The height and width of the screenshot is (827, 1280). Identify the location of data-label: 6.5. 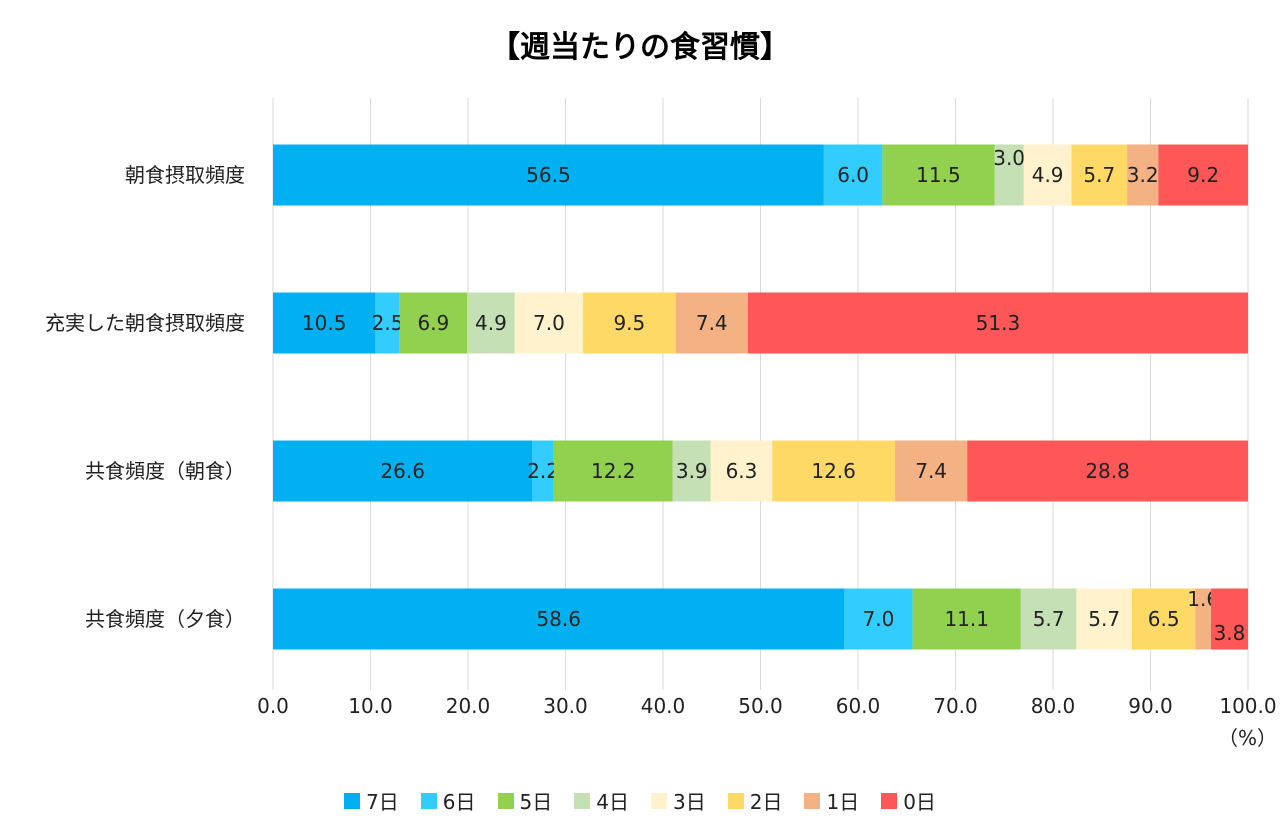
(1164, 619).